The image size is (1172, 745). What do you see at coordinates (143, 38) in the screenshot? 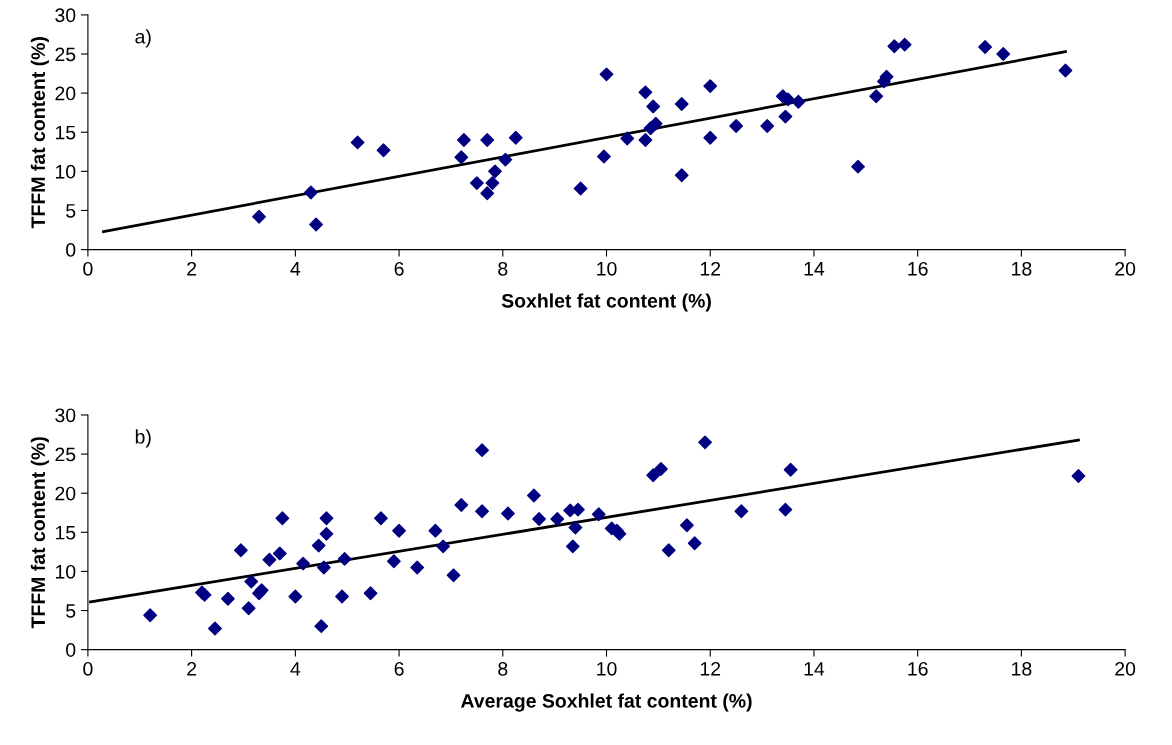
I see `annotation: a)` at bounding box center [143, 38].